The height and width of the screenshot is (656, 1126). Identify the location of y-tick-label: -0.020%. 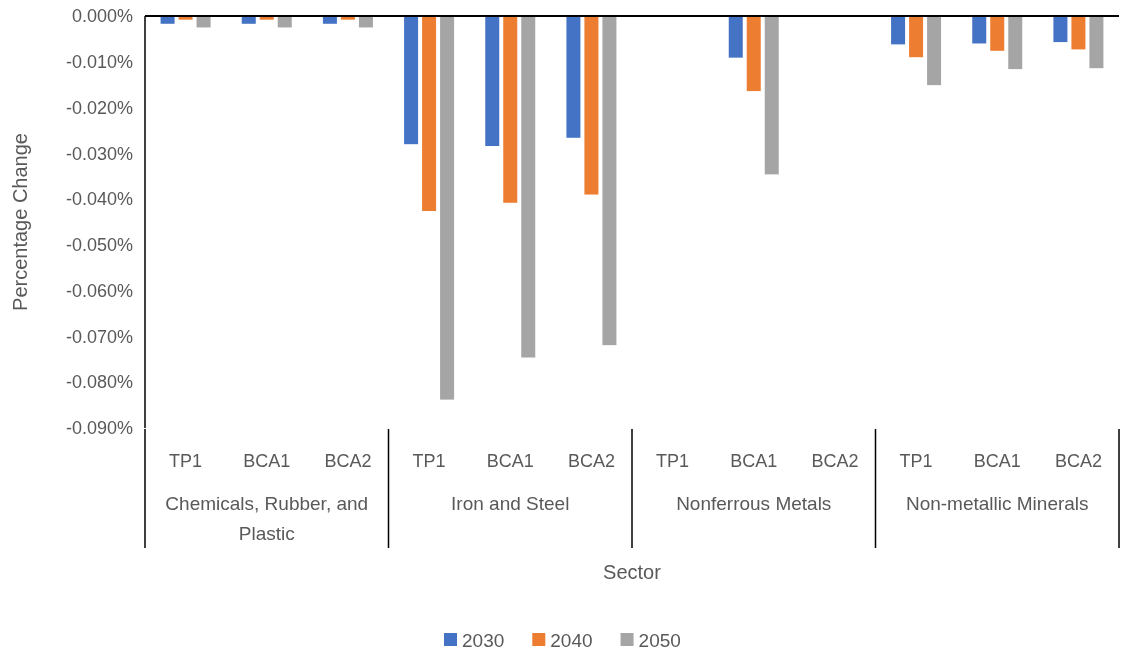
(99, 107).